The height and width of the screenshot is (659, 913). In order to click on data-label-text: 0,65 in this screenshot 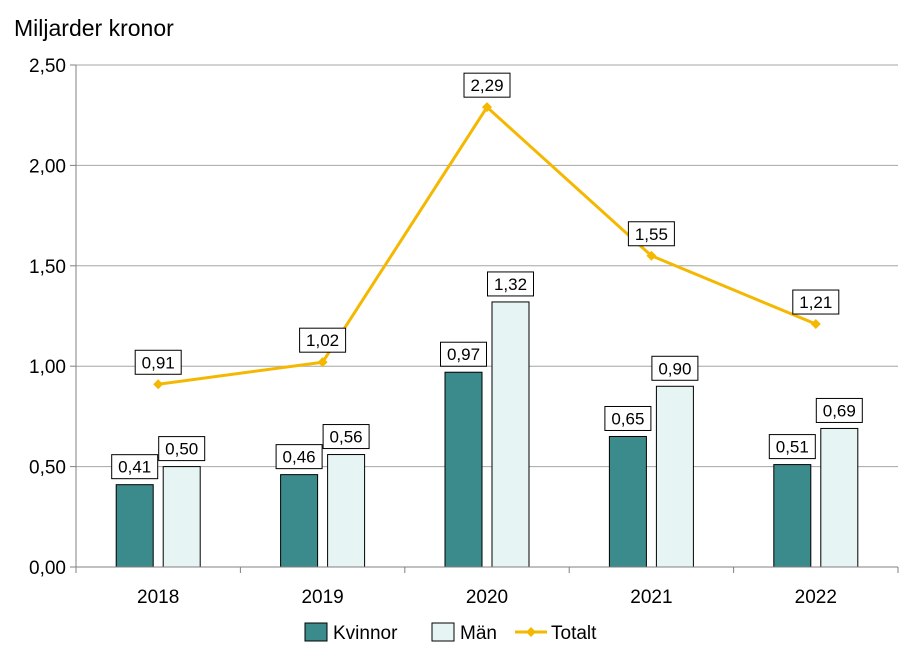, I will do `click(627, 418)`.